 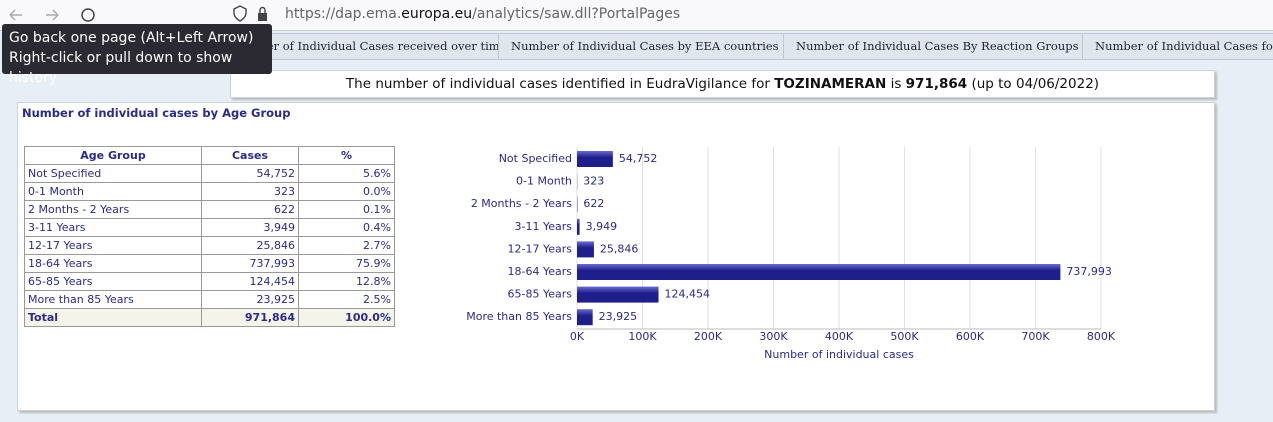 I want to click on y-tick-label: More than 85 Years, so click(x=519, y=316).